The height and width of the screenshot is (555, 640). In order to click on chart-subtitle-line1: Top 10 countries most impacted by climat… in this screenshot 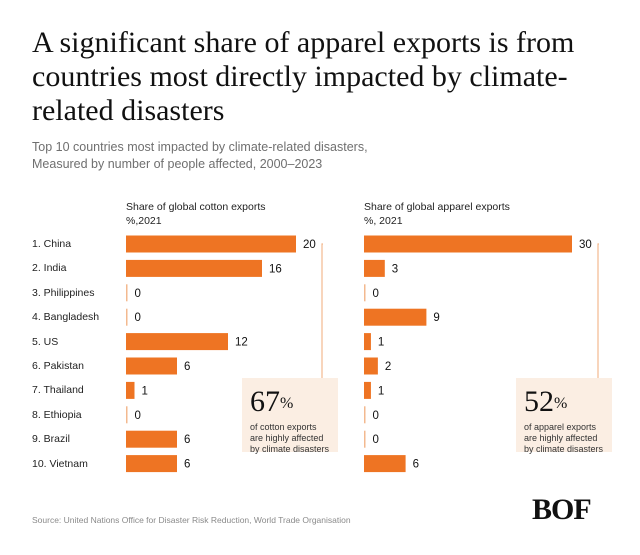, I will do `click(200, 147)`.